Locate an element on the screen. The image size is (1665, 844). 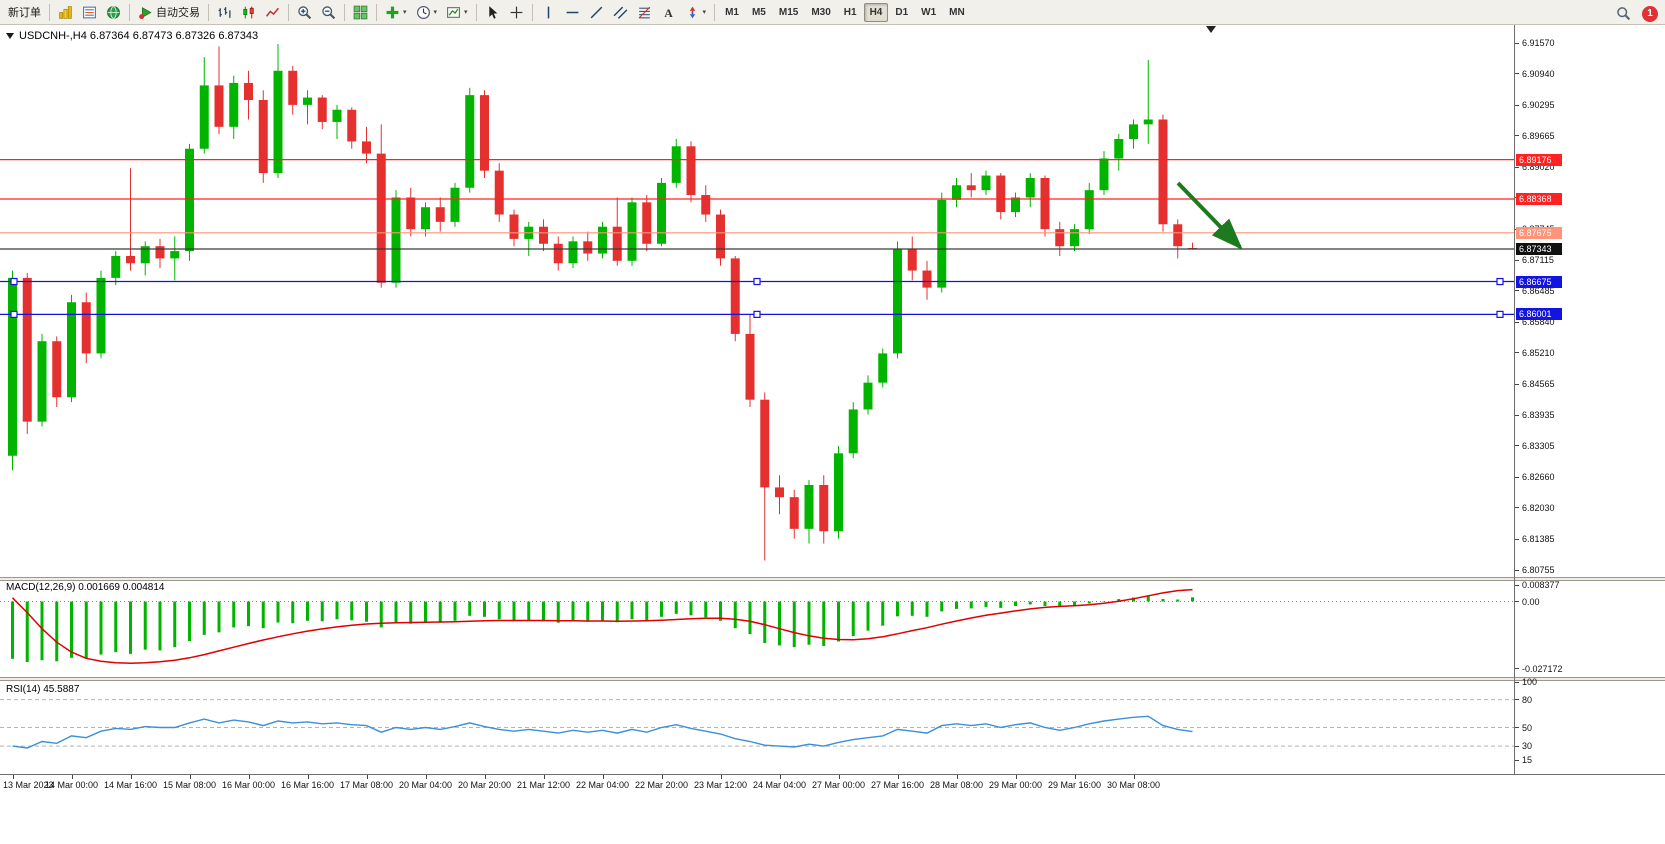
trendline-button is located at coordinates (596, 12).